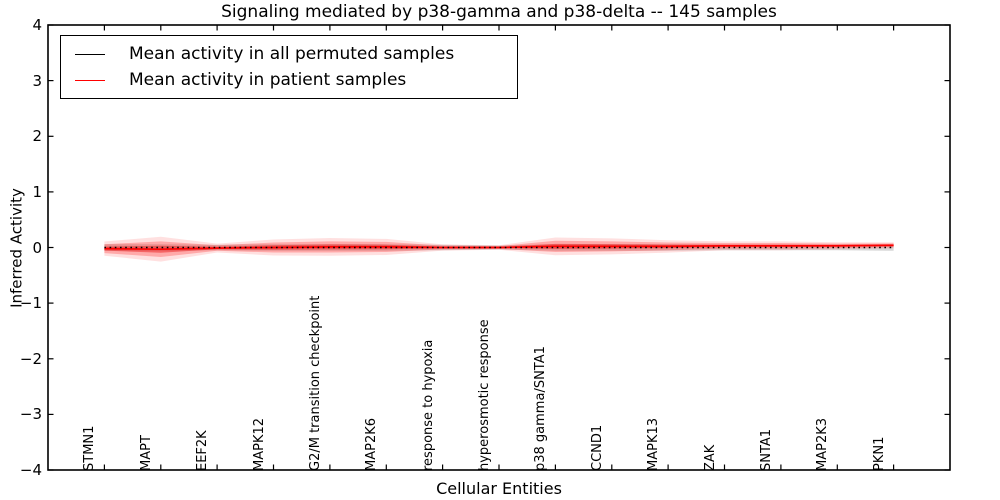 The image size is (1000, 500). Describe the element at coordinates (259, 444) in the screenshot. I see `x-tick-label: MAPK12` at that location.